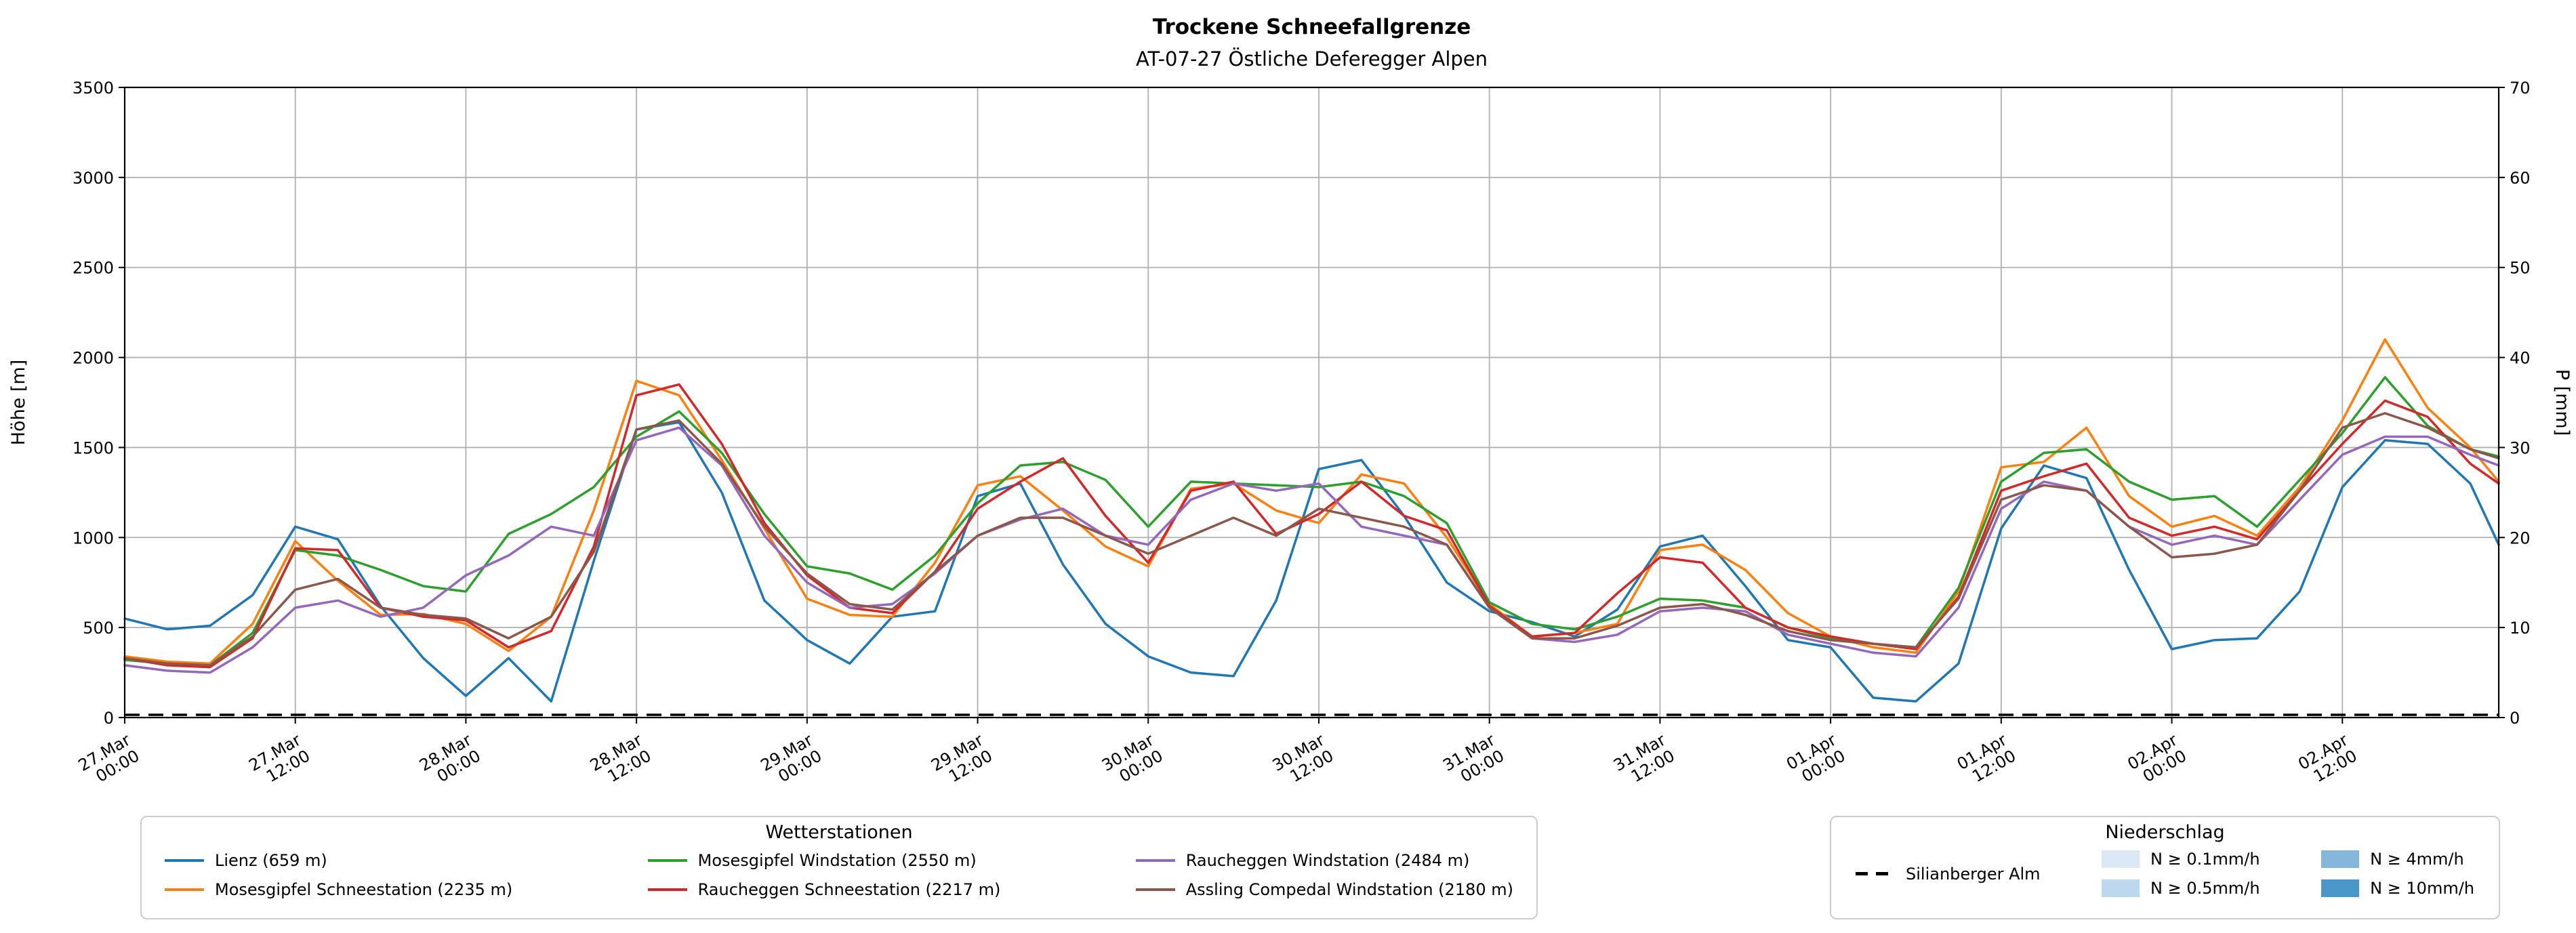  I want to click on y-axis-label-right: P [mm], so click(2563, 402).